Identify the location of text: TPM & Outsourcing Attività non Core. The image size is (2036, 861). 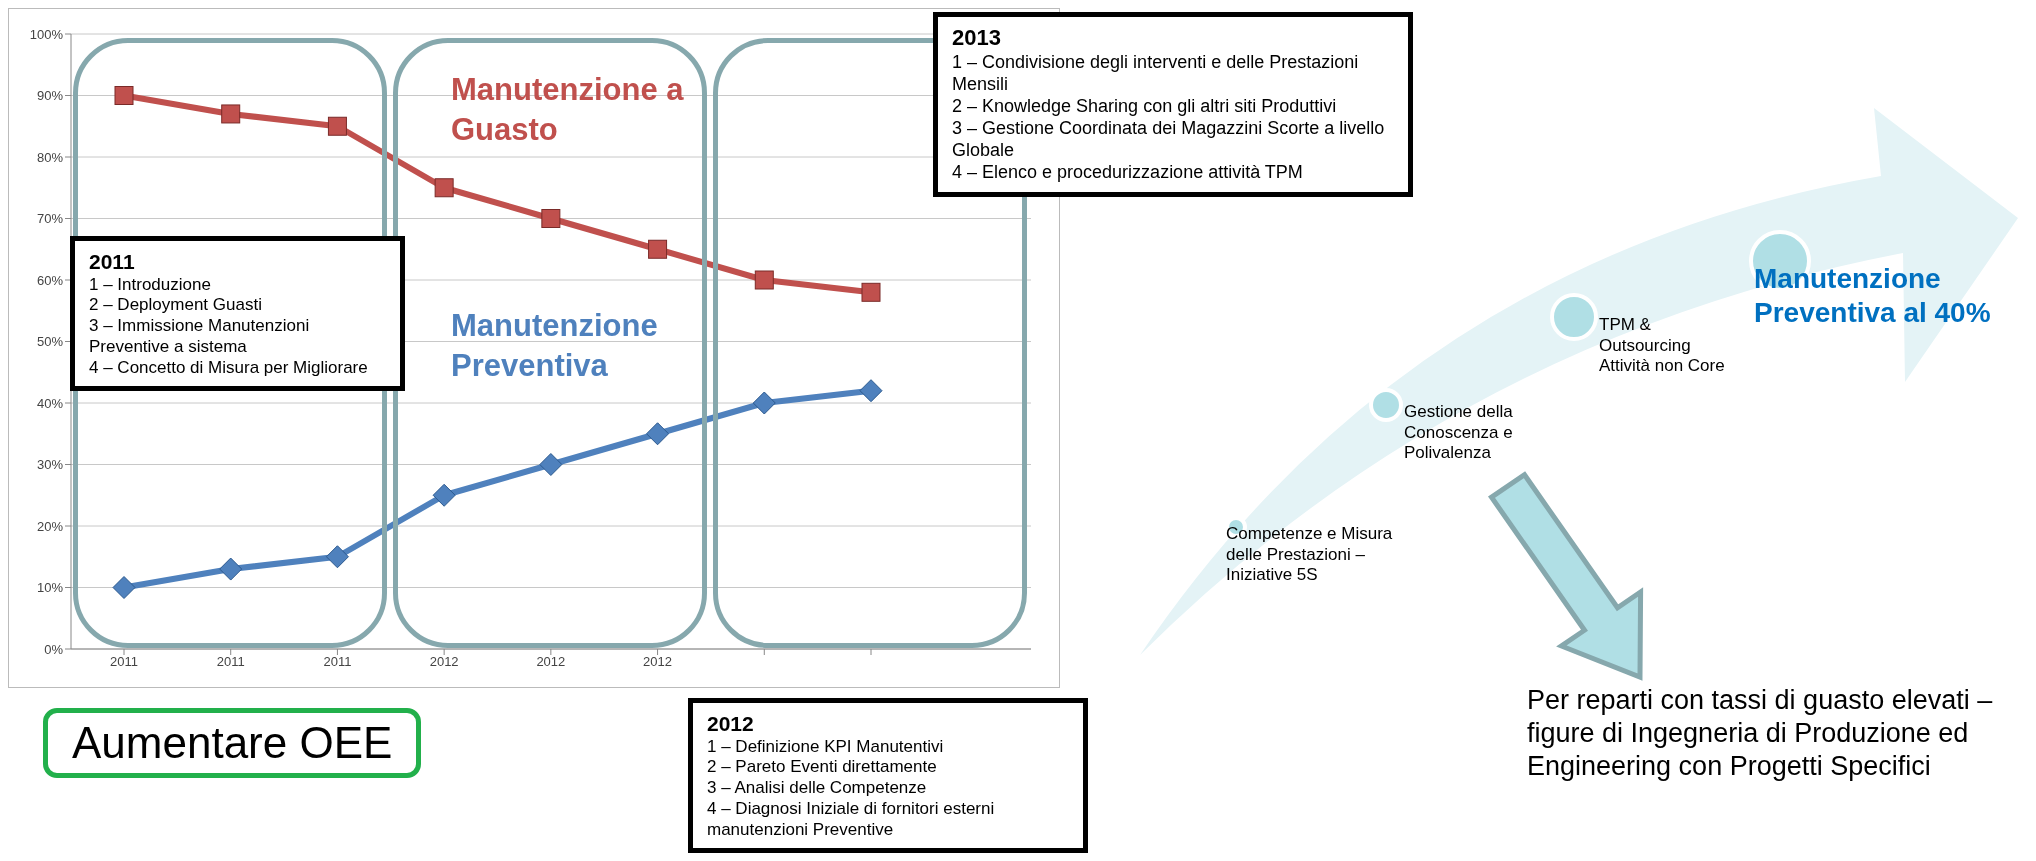
(1662, 346).